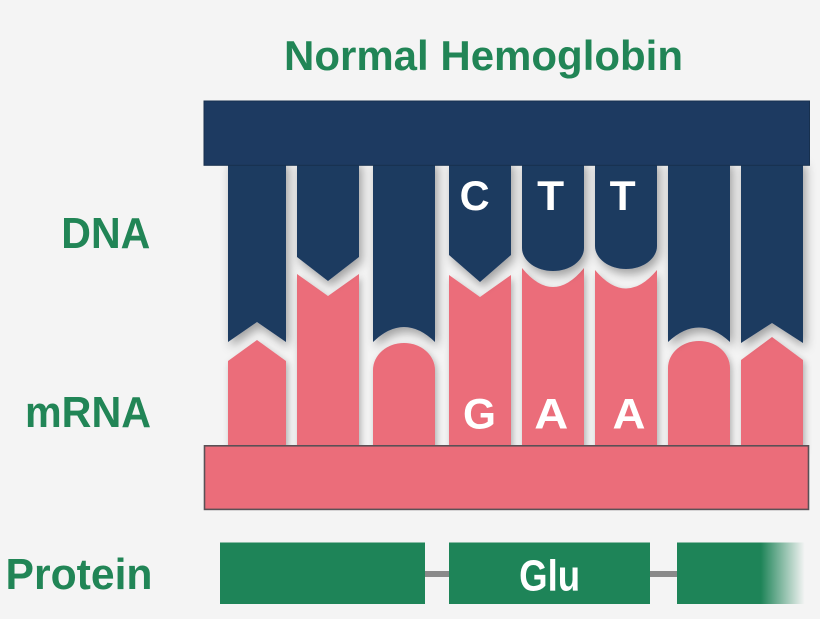 The image size is (820, 619). I want to click on svg-text: mRNA, so click(88, 413).